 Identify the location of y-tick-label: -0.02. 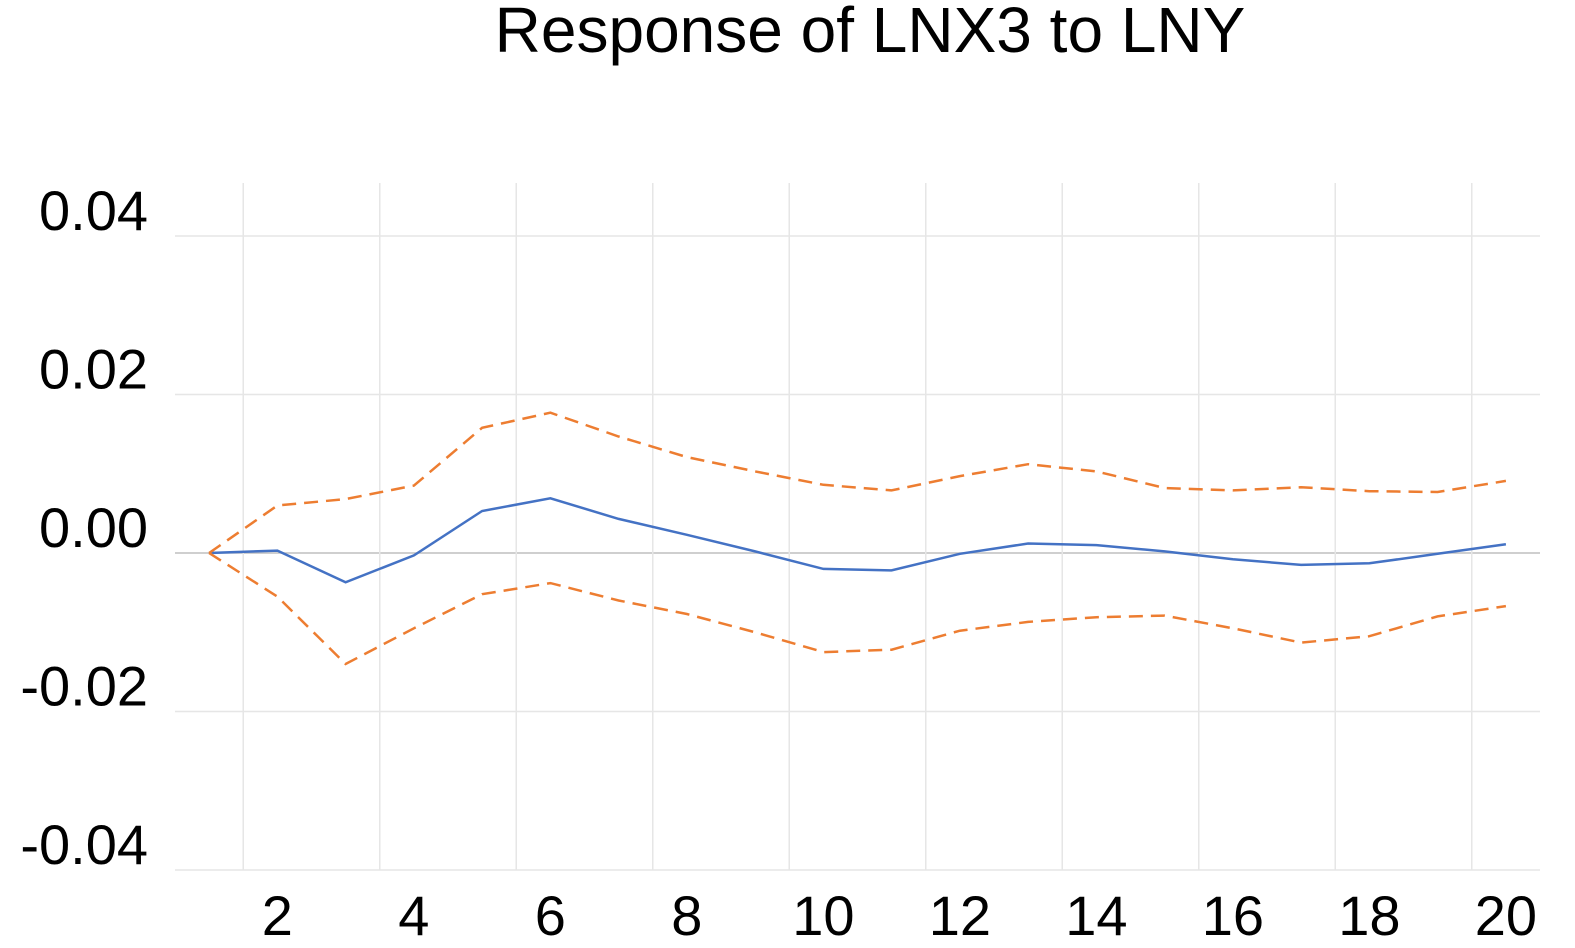
(84, 686).